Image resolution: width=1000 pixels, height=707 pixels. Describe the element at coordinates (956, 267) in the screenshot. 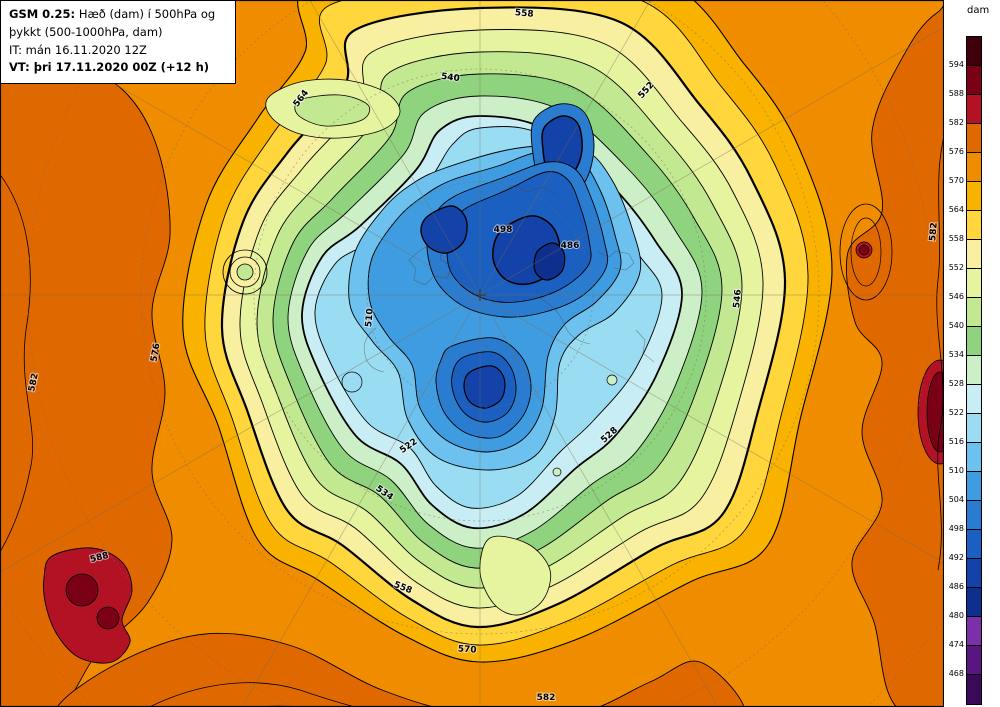

I see `colorbar-tick: 552` at that location.